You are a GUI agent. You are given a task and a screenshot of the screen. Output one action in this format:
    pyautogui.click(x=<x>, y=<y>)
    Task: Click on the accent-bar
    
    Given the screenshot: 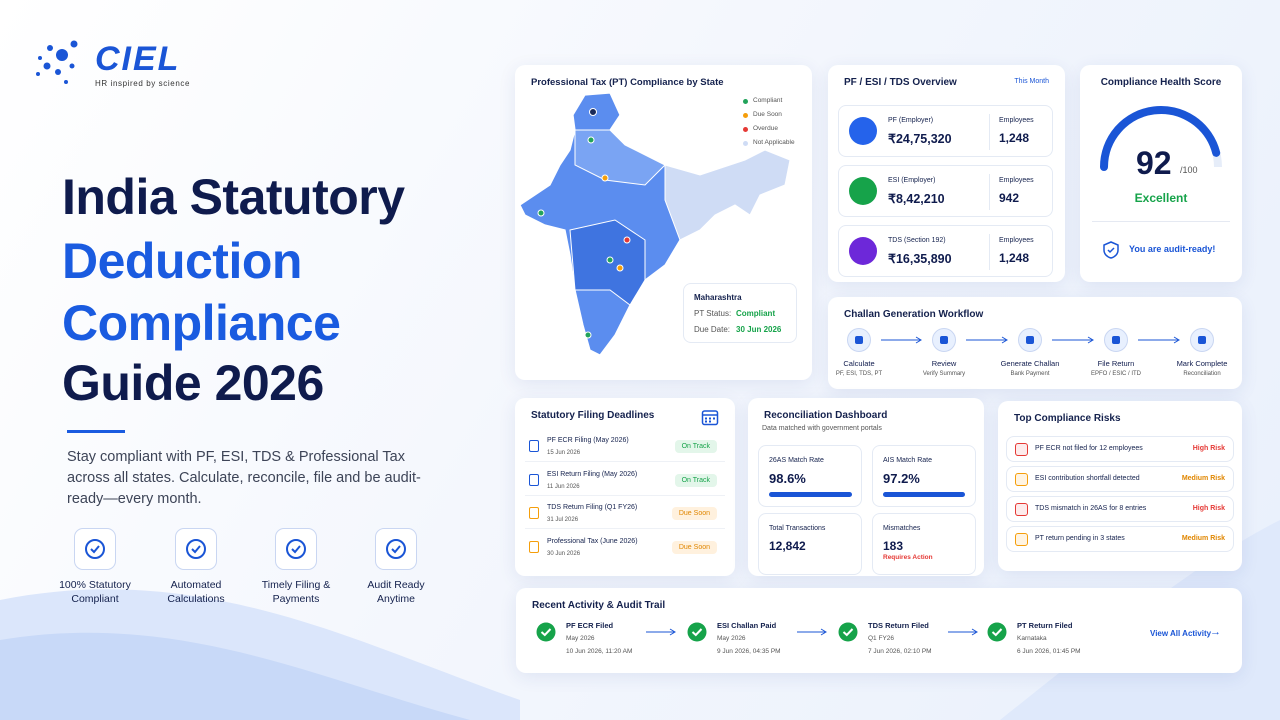 What is the action you would take?
    pyautogui.click(x=96, y=431)
    